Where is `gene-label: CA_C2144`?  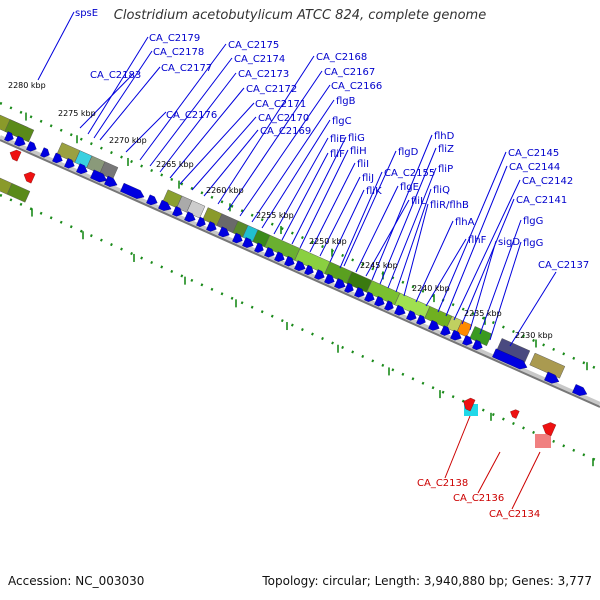 gene-label: CA_C2144 is located at coordinates (534, 167).